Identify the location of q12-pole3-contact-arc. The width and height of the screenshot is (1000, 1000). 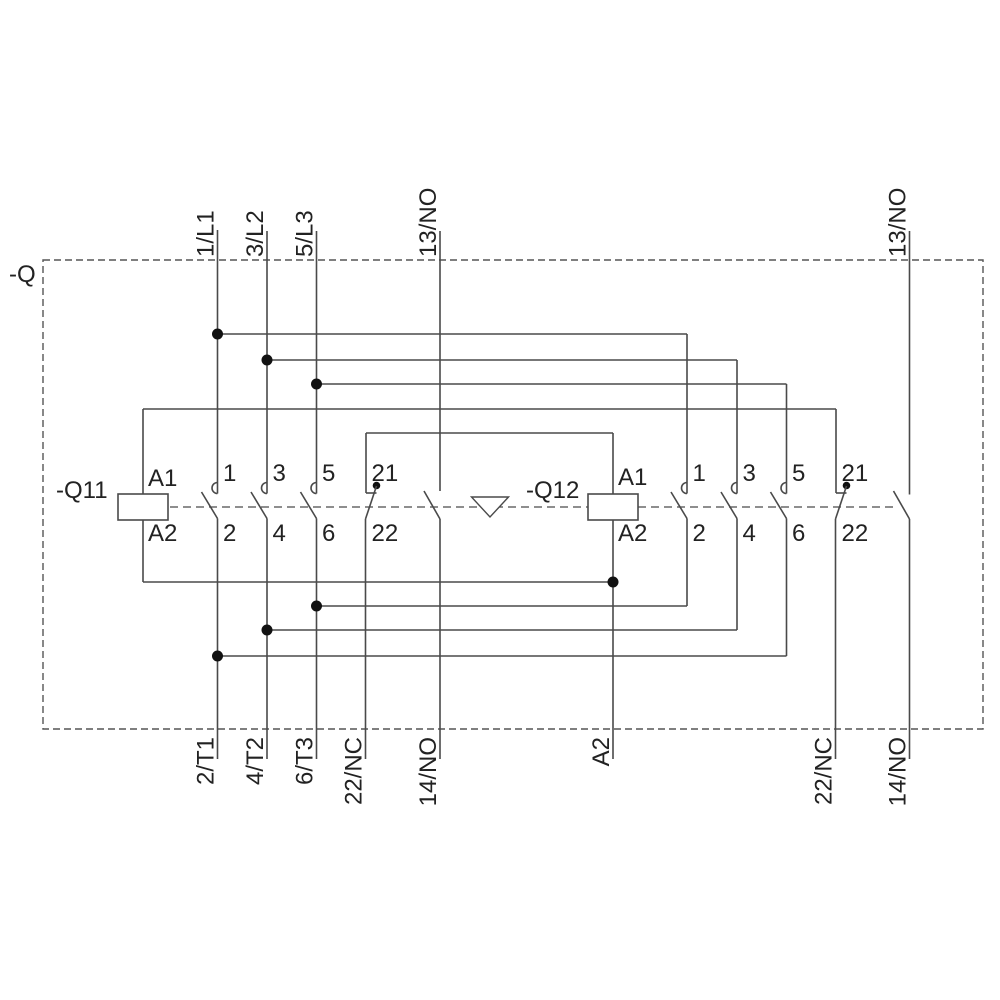
(783, 488).